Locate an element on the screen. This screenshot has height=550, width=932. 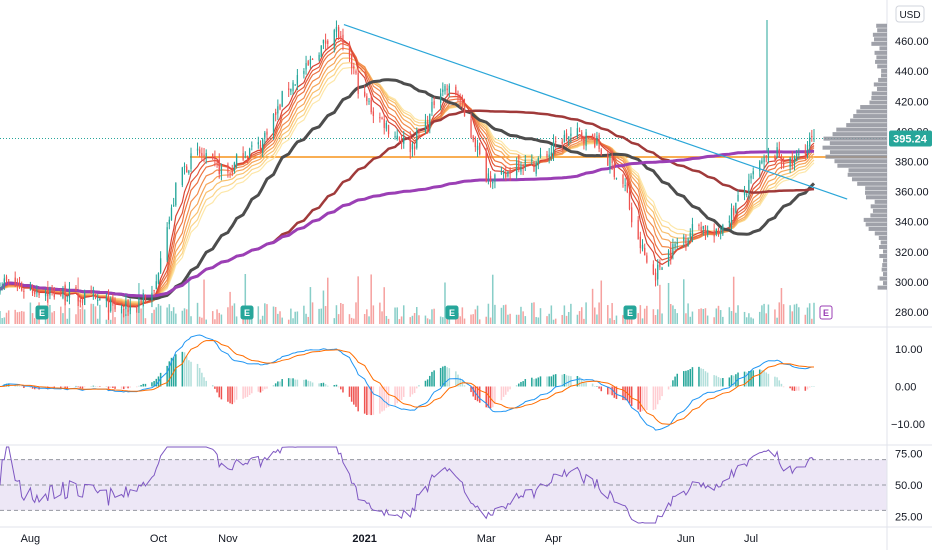
x-tick-label: Jun is located at coordinates (686, 539).